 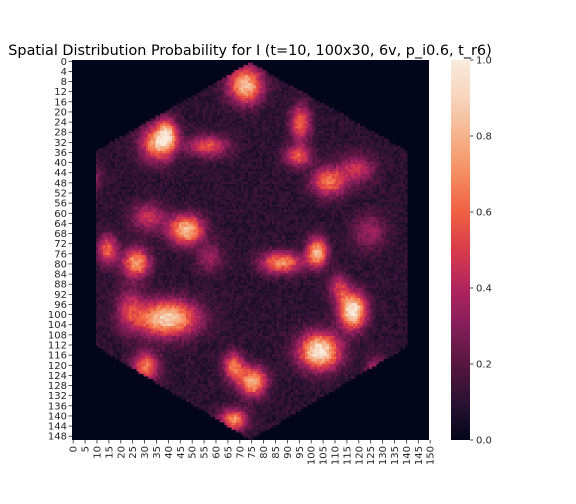 What do you see at coordinates (169, 452) in the screenshot?
I see `x-tick-label: 40` at bounding box center [169, 452].